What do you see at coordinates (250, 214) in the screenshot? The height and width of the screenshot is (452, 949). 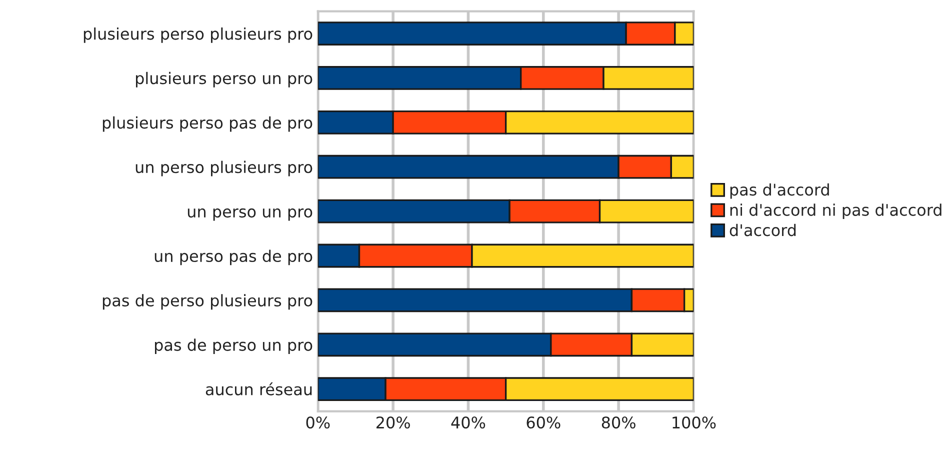 I see `y-tick-label: un perso un pro` at bounding box center [250, 214].